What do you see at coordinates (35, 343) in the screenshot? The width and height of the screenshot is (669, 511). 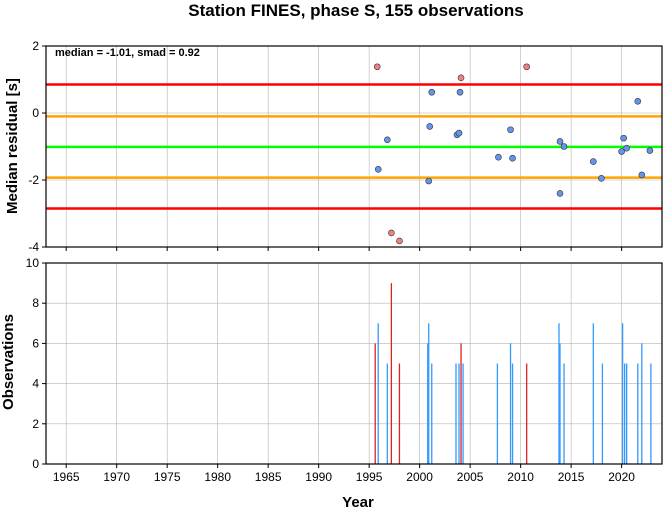 I see `y-tick-label: 6` at bounding box center [35, 343].